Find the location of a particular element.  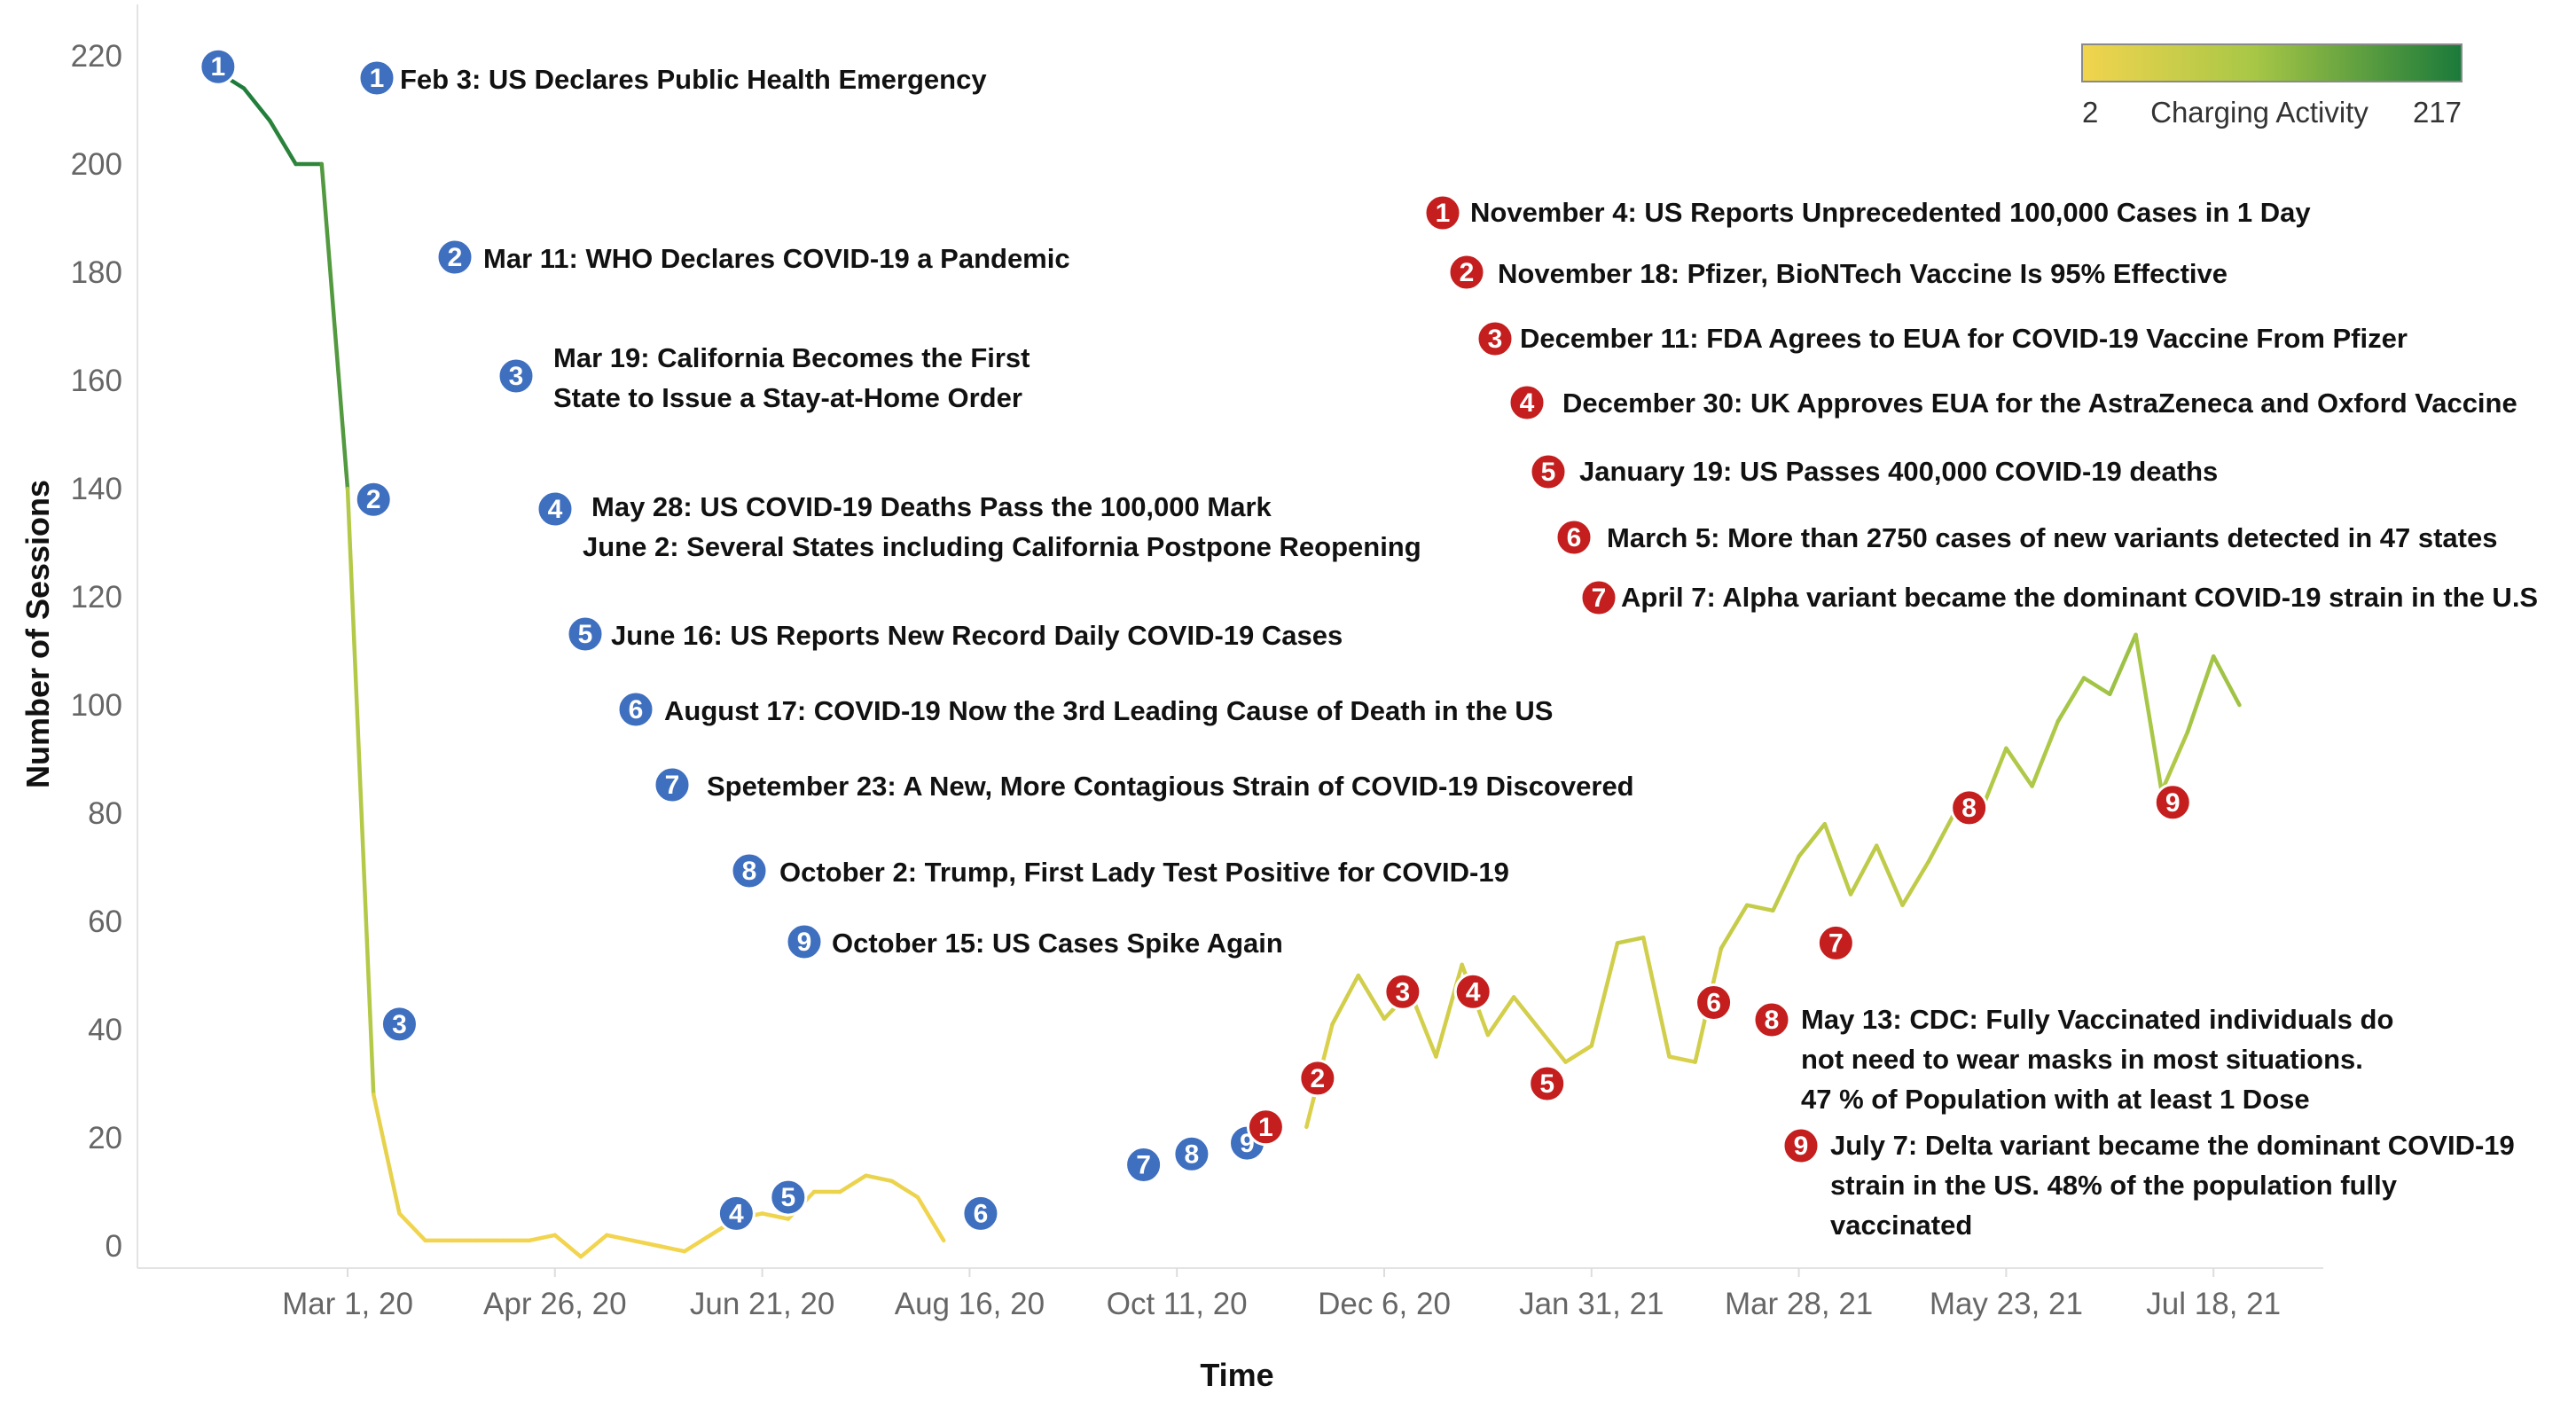

x-tick-label: Jul 18, 21 is located at coordinates (2213, 1304).